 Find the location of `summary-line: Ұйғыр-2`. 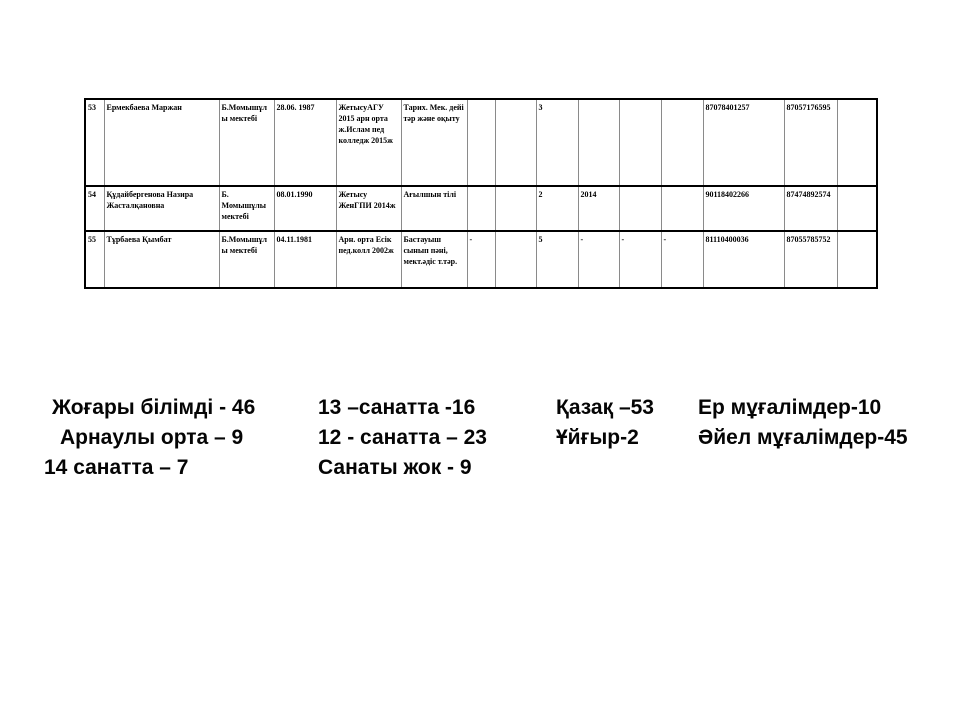

summary-line: Ұйғыр-2 is located at coordinates (597, 437).